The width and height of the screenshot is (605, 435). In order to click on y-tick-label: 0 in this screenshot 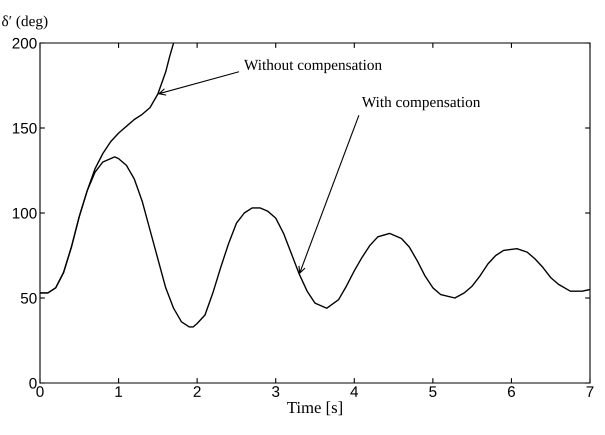, I will do `click(33, 383)`.